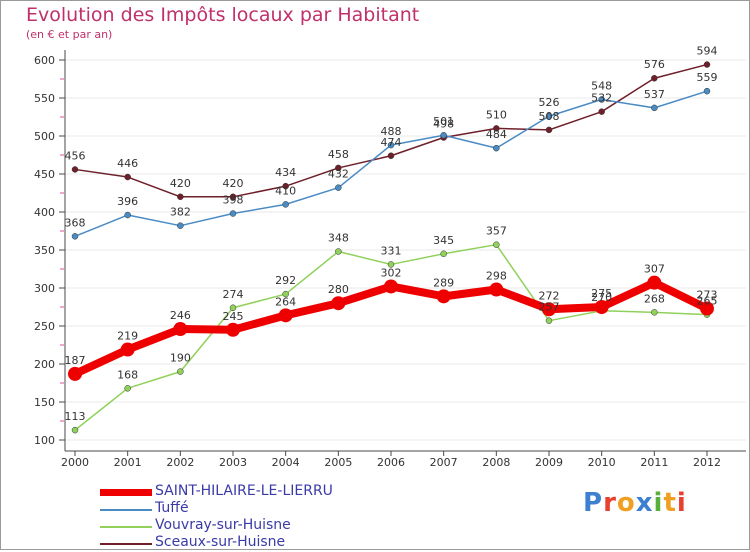  I want to click on data-label: 280, so click(338, 289).